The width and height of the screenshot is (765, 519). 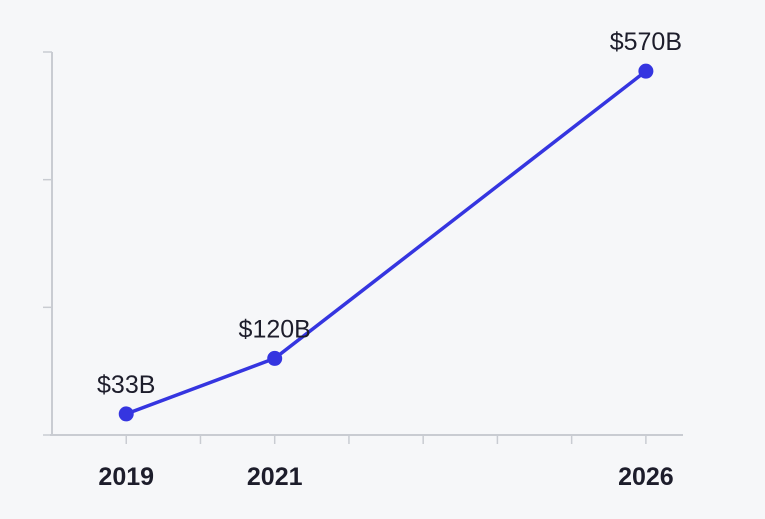 I want to click on x-tick-label: 2026, so click(x=646, y=477).